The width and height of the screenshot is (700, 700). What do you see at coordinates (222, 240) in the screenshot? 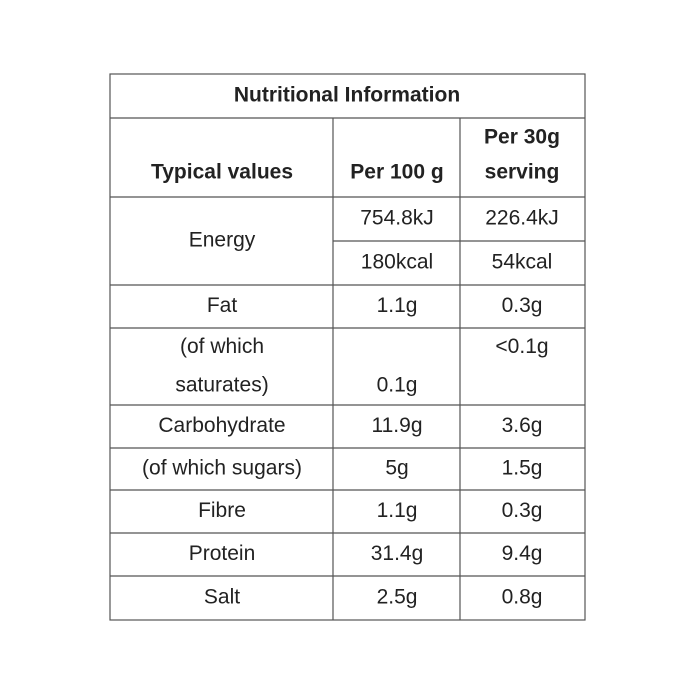
I see `row-label: Energy` at bounding box center [222, 240].